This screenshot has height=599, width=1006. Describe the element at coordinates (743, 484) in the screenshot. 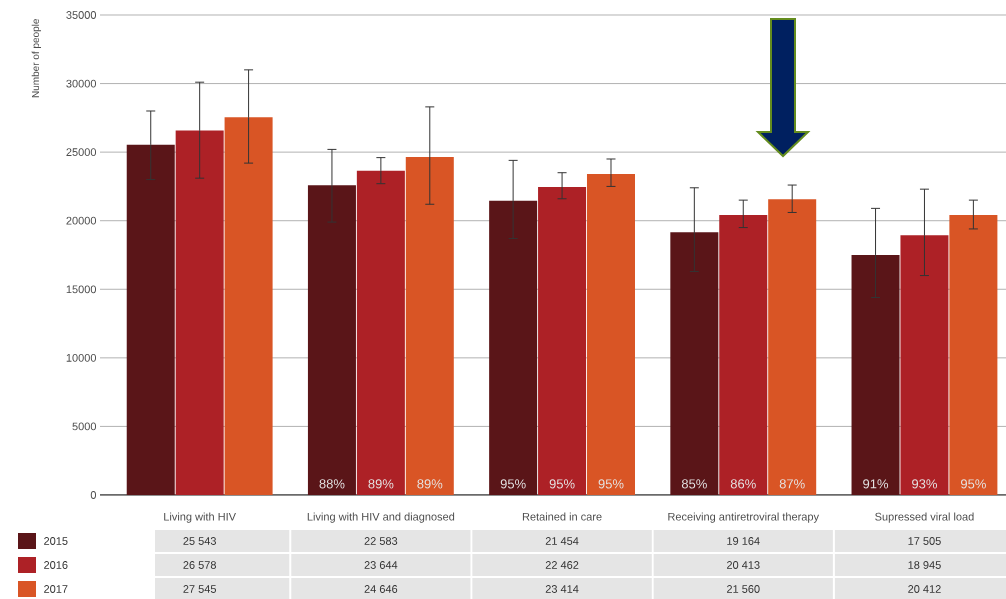

I see `annotation: 86%` at that location.